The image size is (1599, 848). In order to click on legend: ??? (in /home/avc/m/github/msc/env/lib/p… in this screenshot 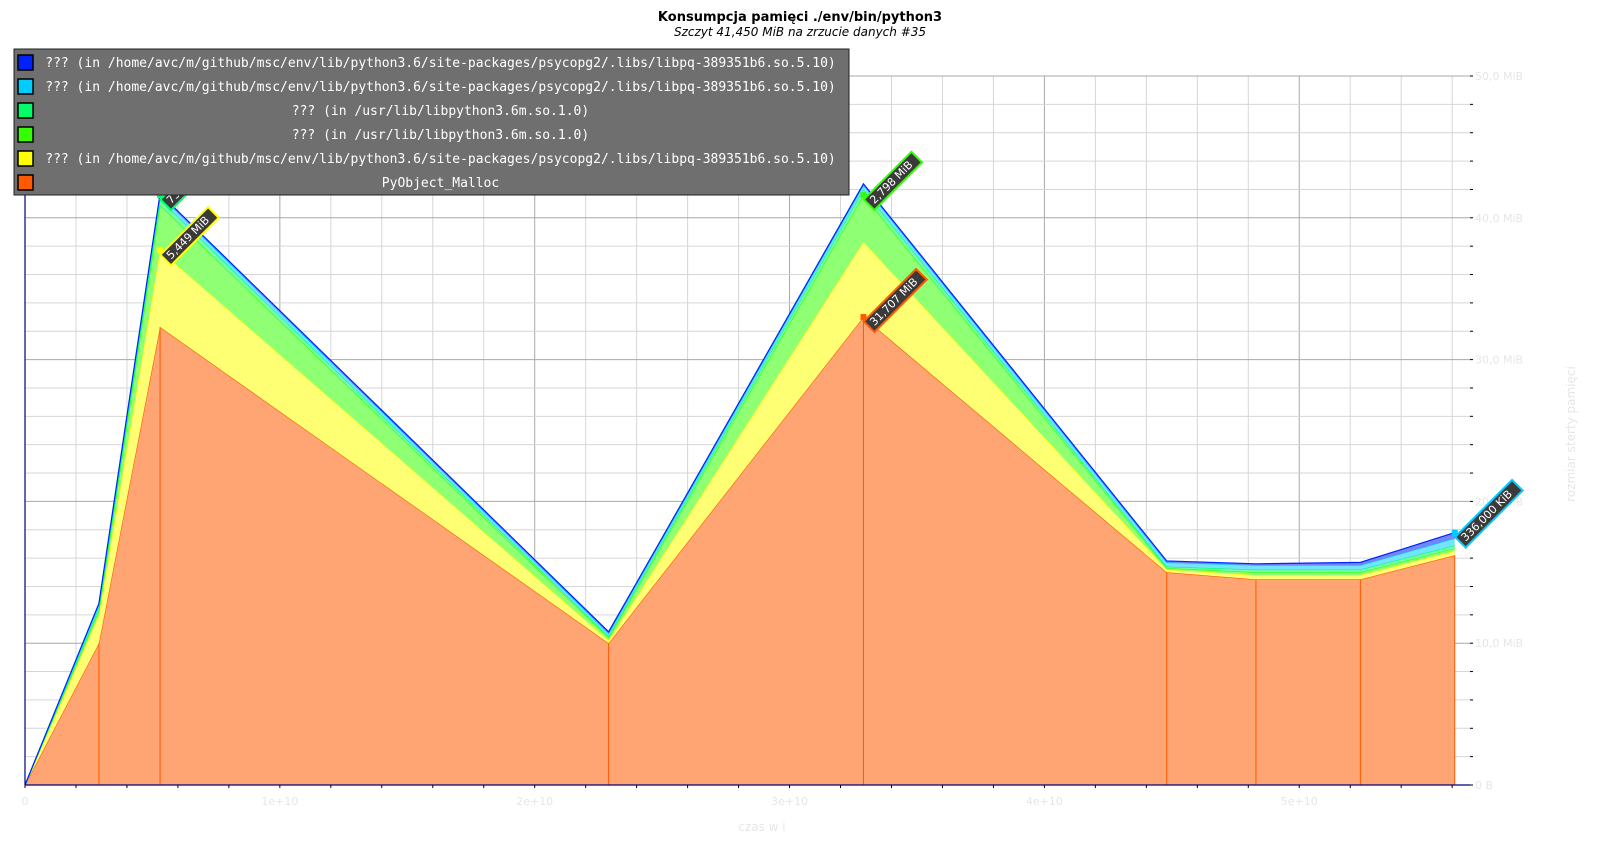, I will do `click(431, 122)`.